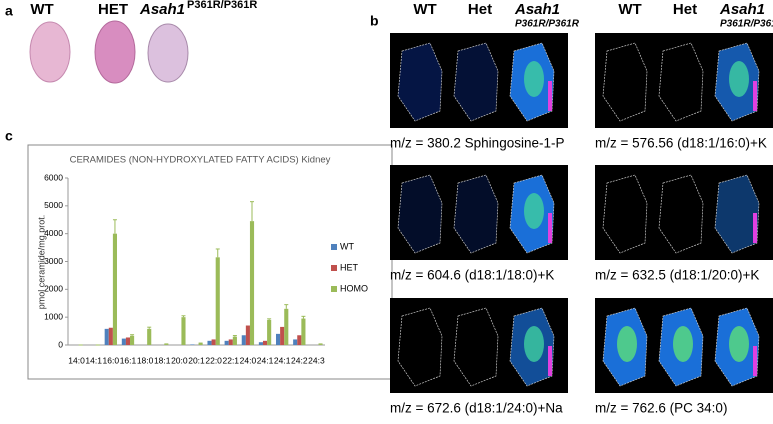  Describe the element at coordinates (53, 177) in the screenshot. I see `y-tick-label: 6000` at that location.